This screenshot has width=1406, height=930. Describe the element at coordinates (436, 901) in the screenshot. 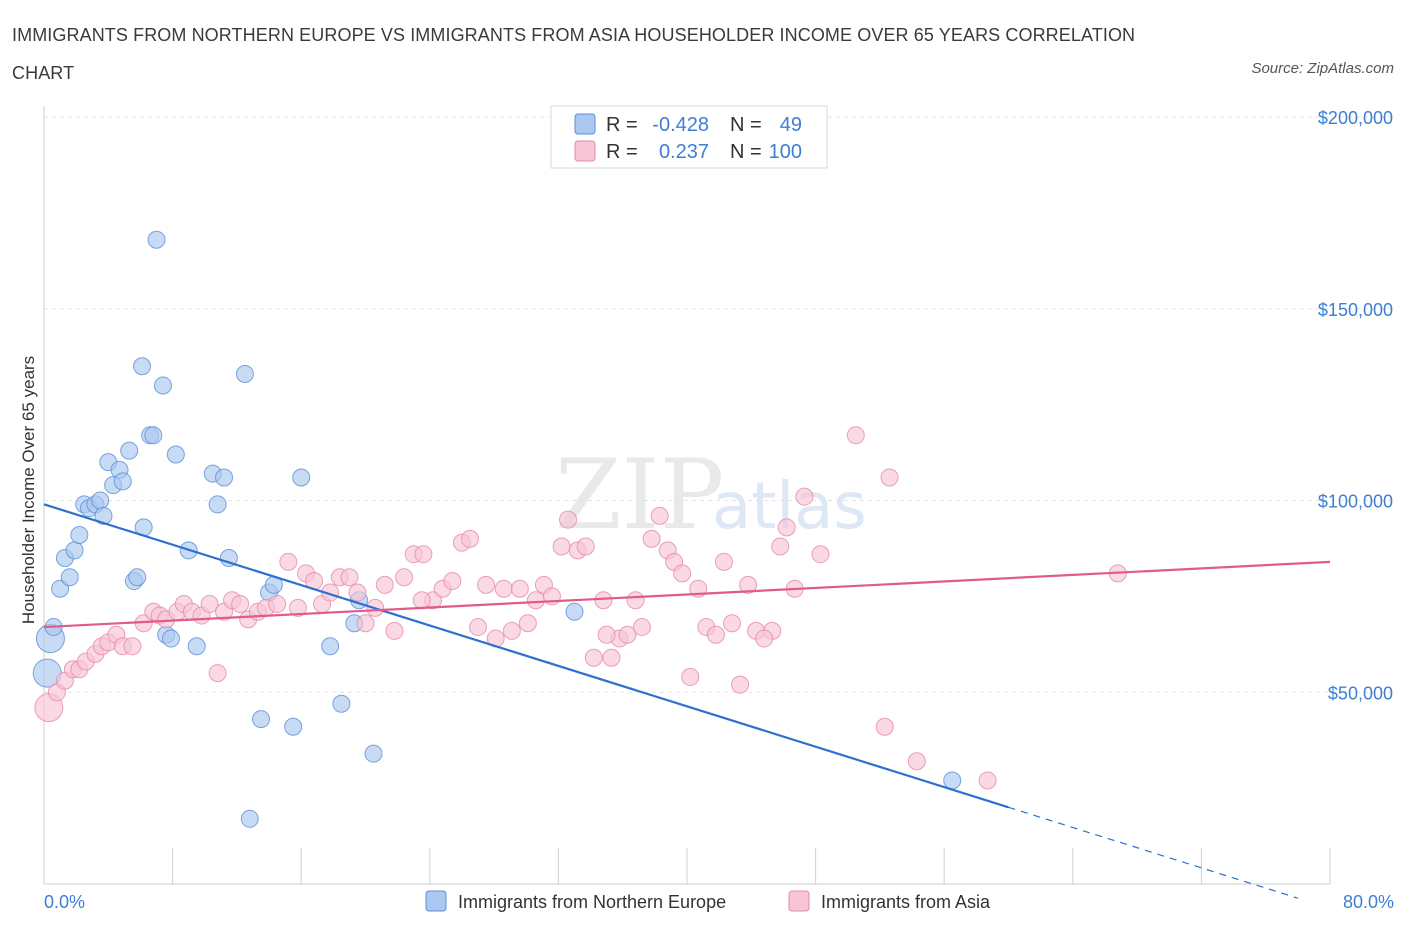

I see `series-legend-swatch-northern-europe` at that location.